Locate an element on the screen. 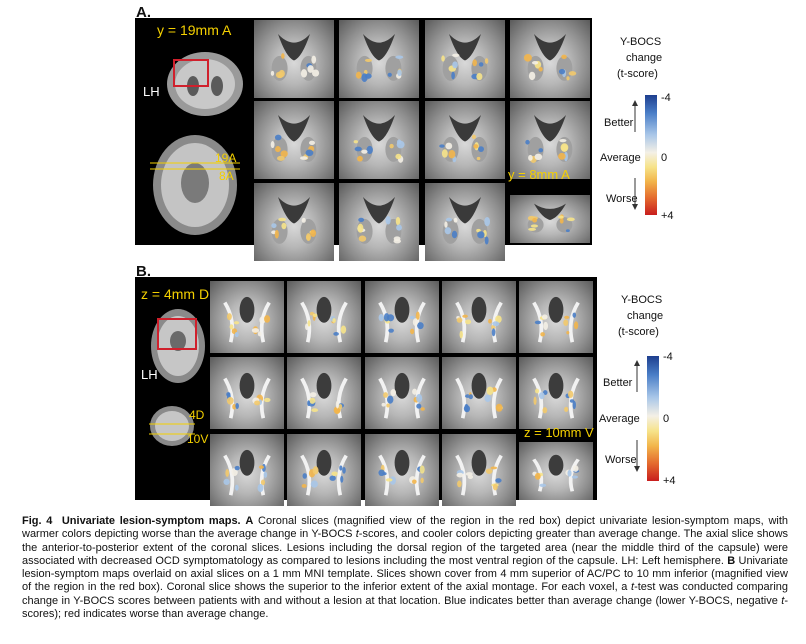  panel-a-scale-top: -4 is located at coordinates (666, 98).